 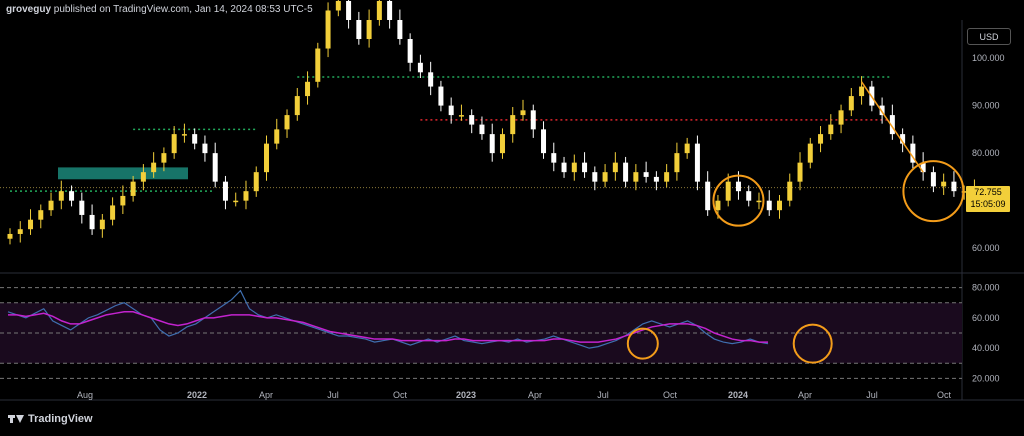 I want to click on tradingview-logo-icon, so click(x=16, y=419).